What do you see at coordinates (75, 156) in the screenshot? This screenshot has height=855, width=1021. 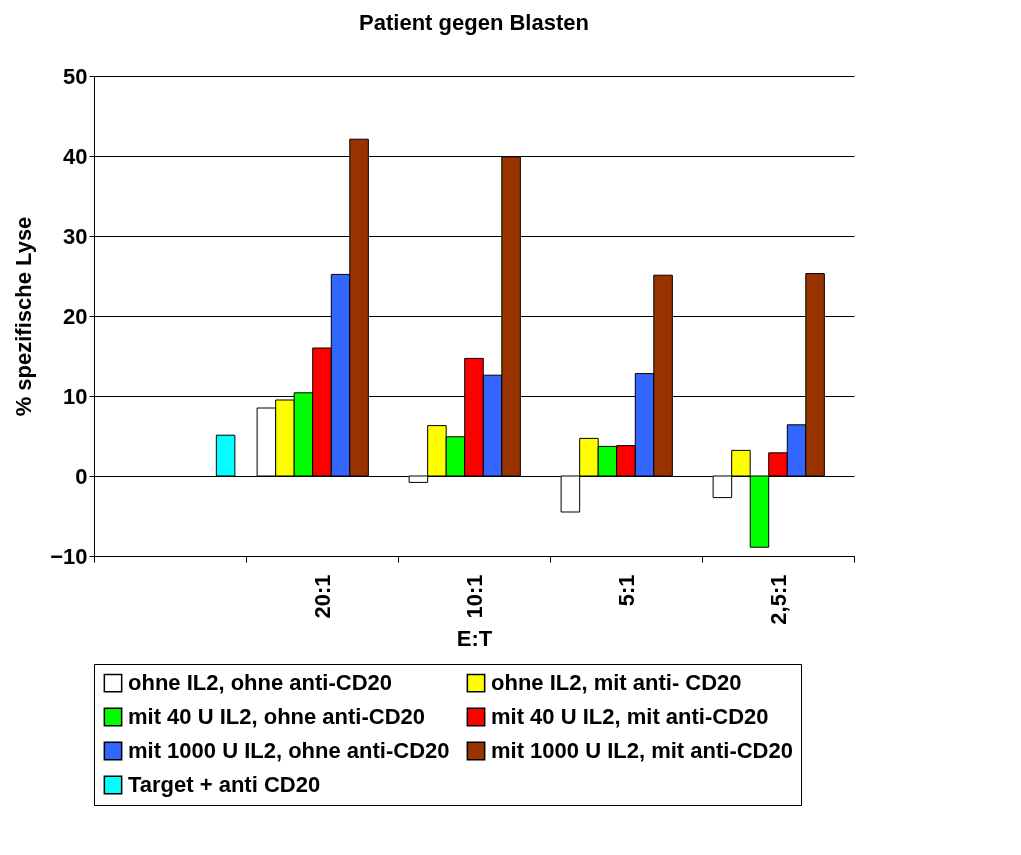 I see `y-tick-label: 40` at bounding box center [75, 156].